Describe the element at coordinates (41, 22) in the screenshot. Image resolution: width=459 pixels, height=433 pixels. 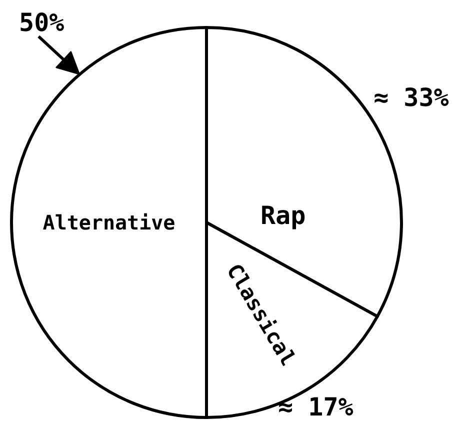
I see `data-label: 50%` at that location.